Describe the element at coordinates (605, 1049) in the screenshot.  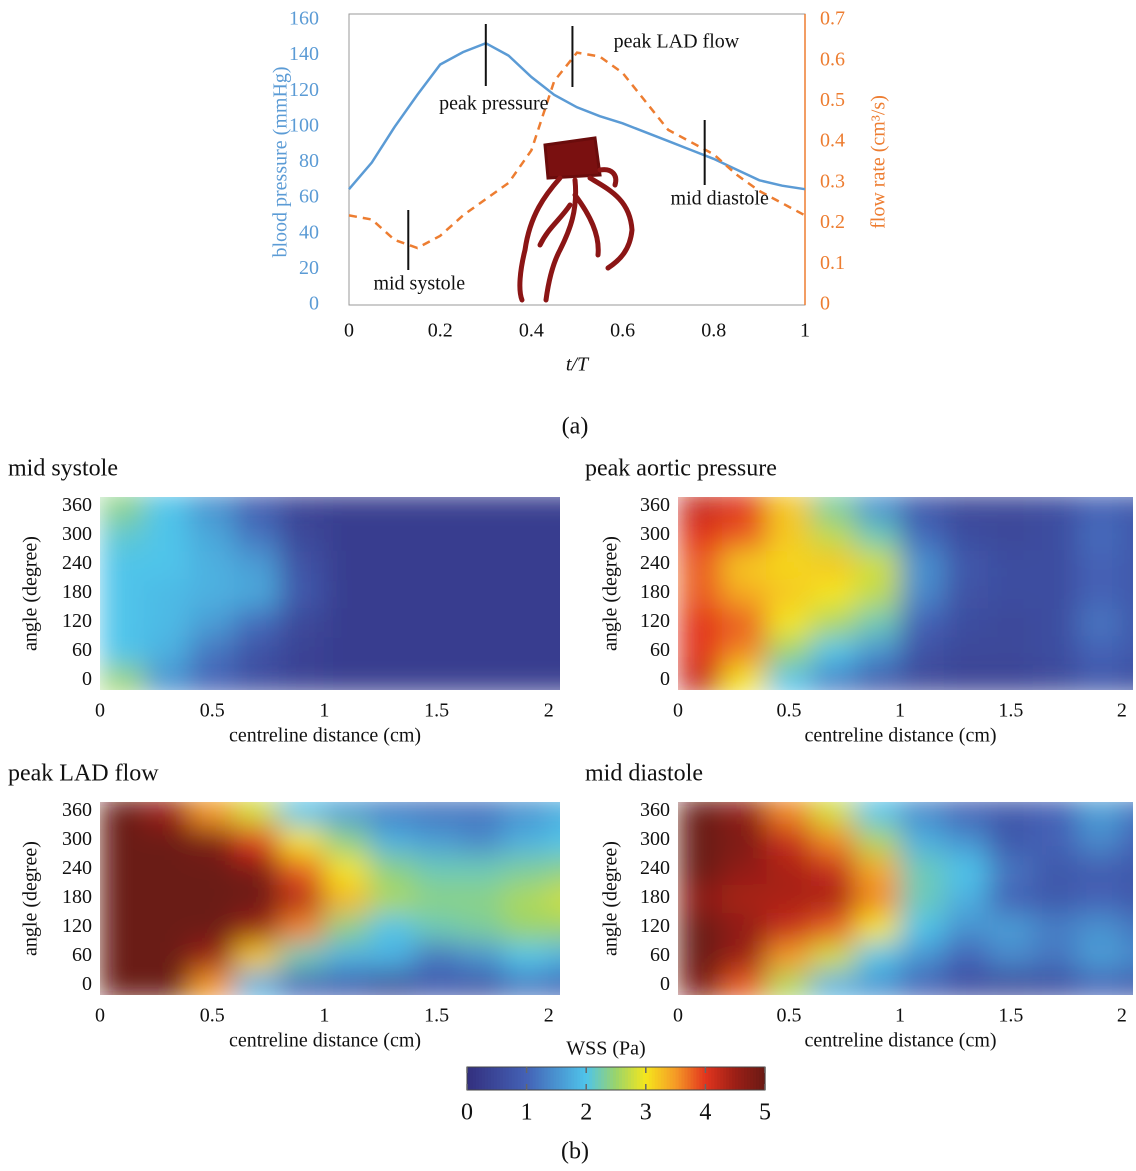
I see `colorbar-title: WSS (Pa)` at that location.